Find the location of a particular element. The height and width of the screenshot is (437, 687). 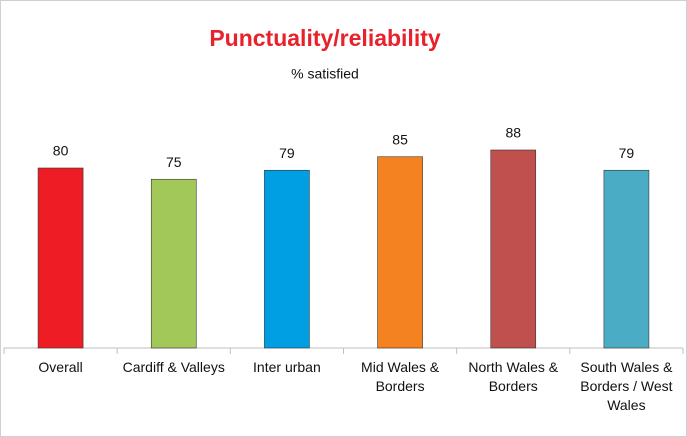

value-label: 88 is located at coordinates (513, 133).